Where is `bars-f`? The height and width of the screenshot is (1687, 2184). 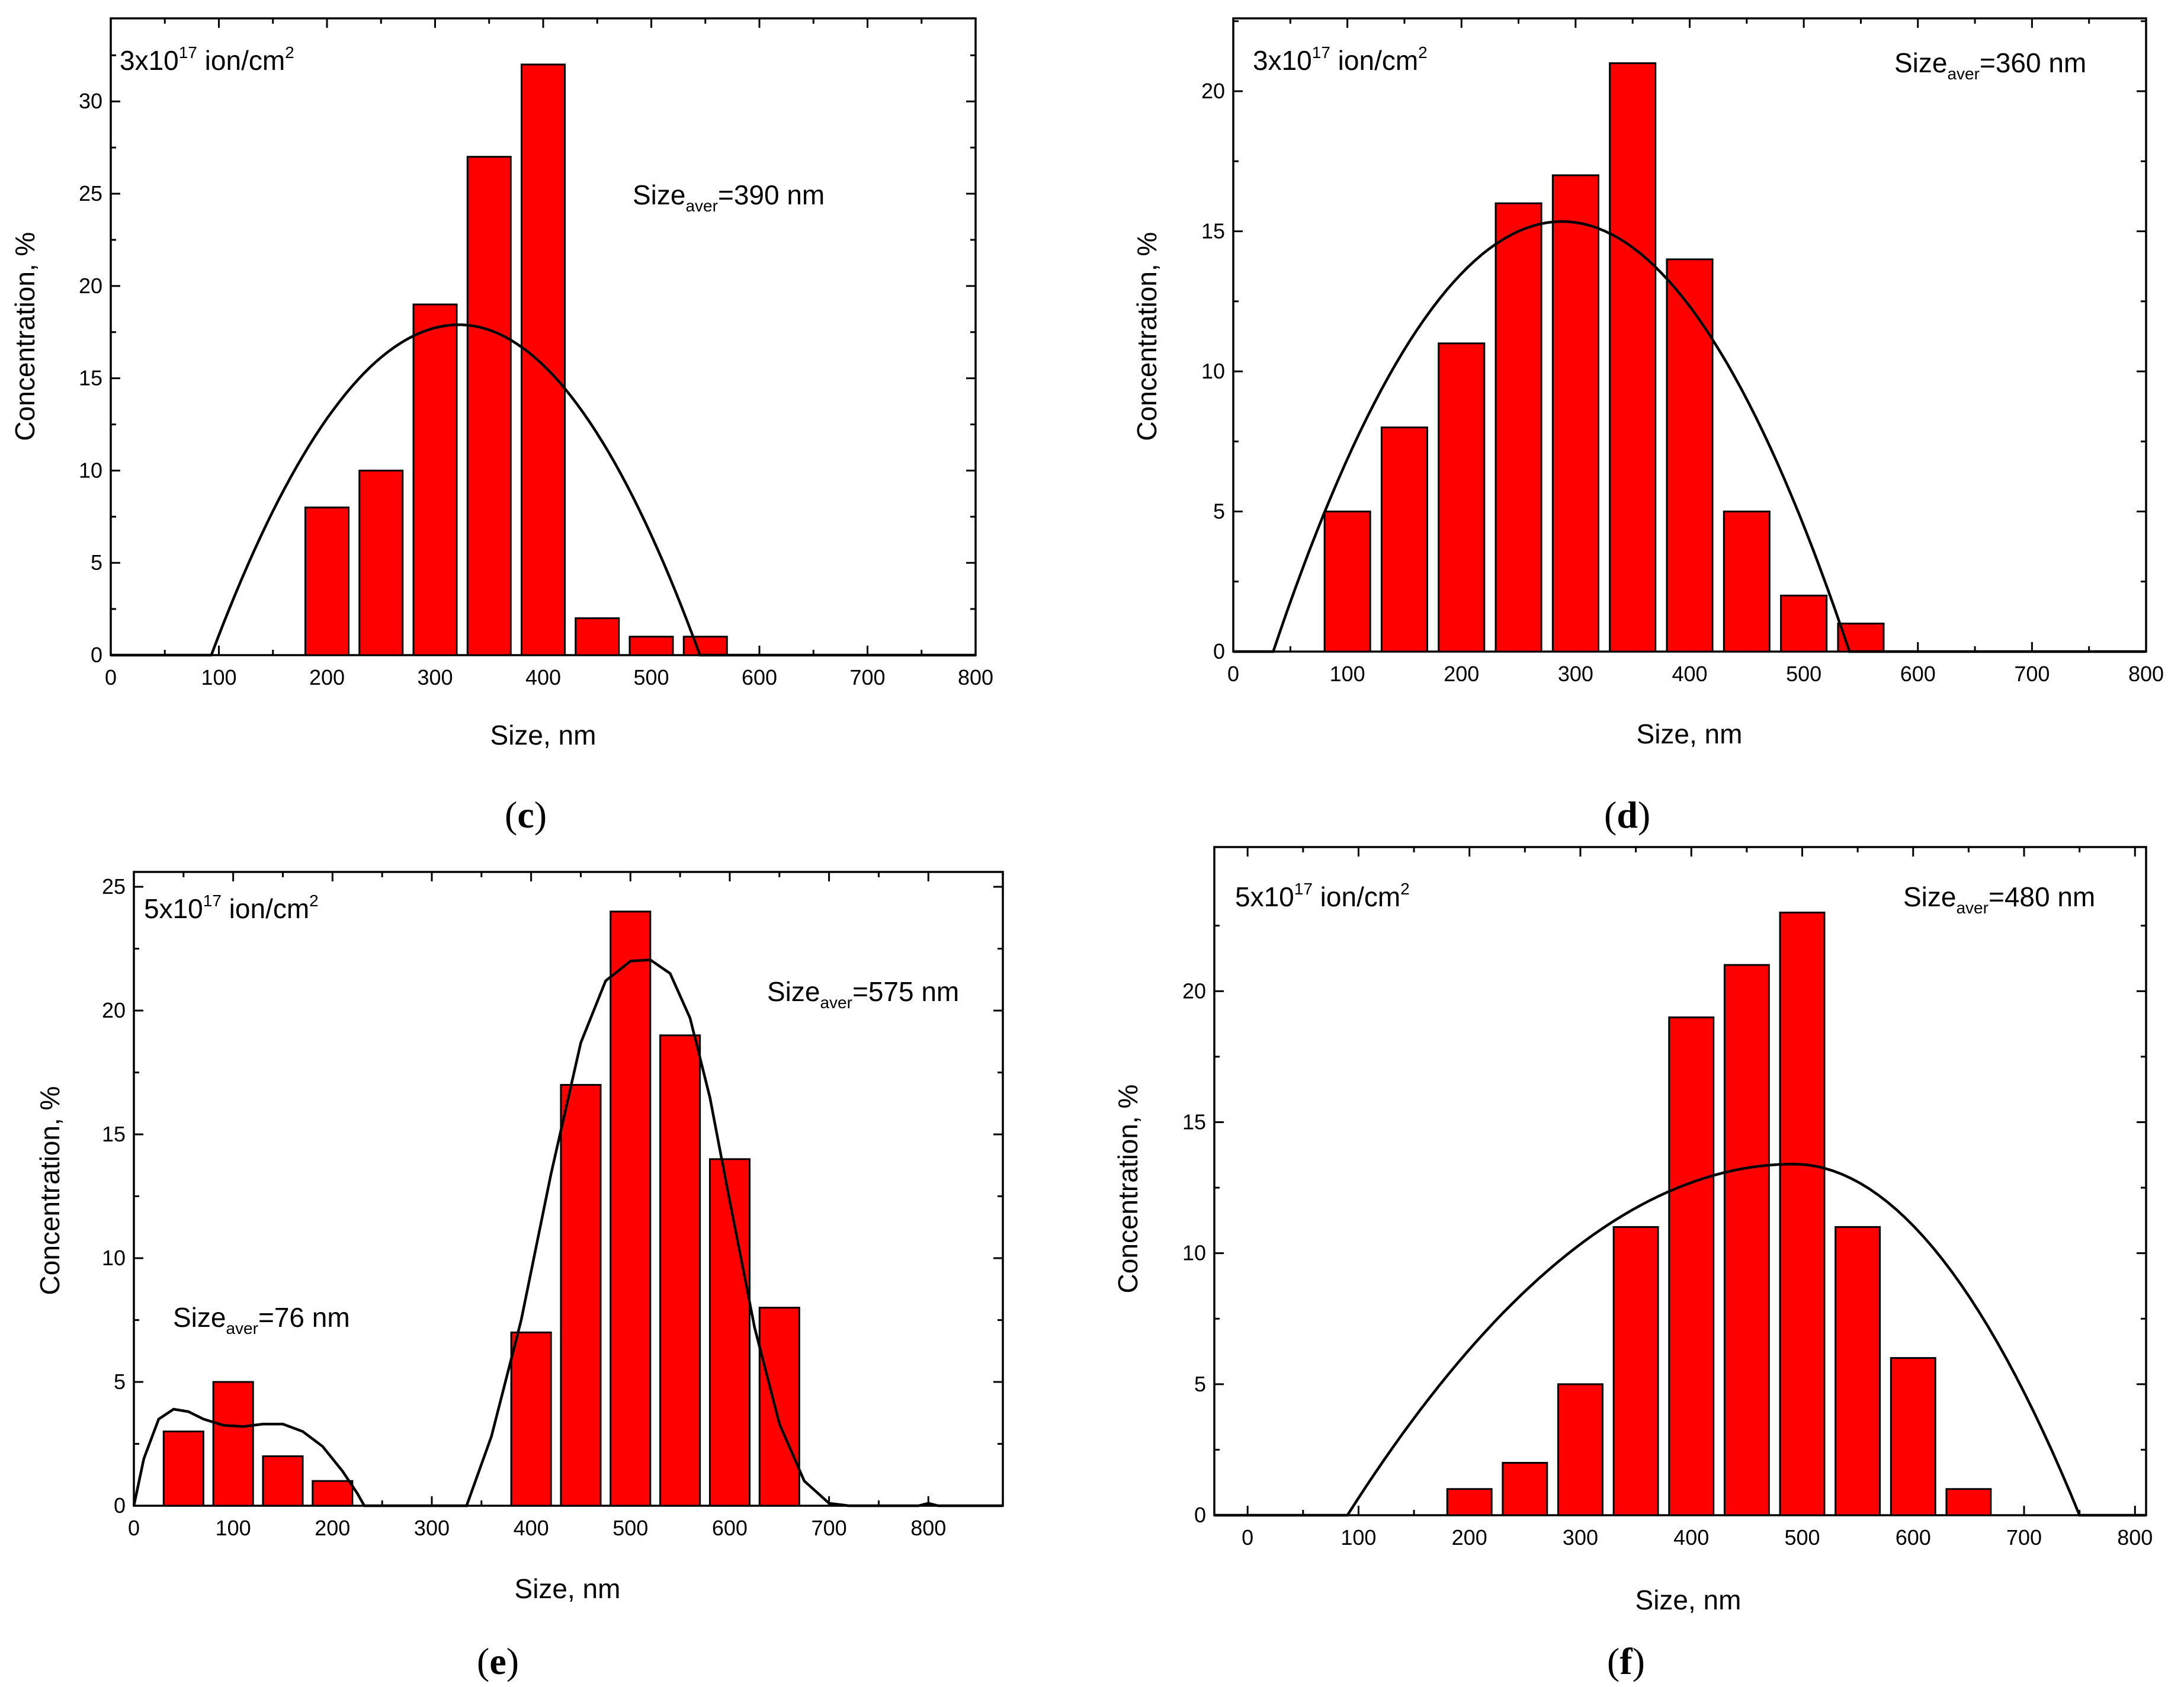 bars-f is located at coordinates (1719, 1214).